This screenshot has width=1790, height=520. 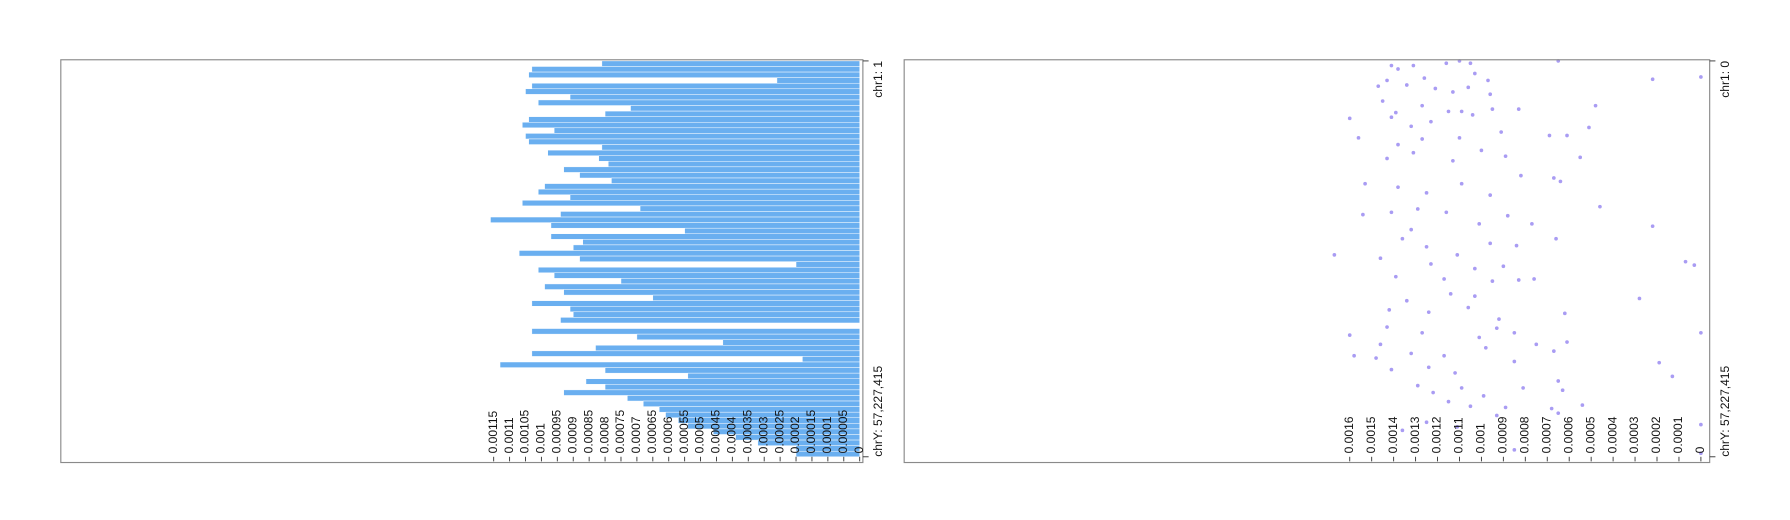 What do you see at coordinates (843, 432) in the screenshot?
I see `value-tick-label: 0.00005` at bounding box center [843, 432].